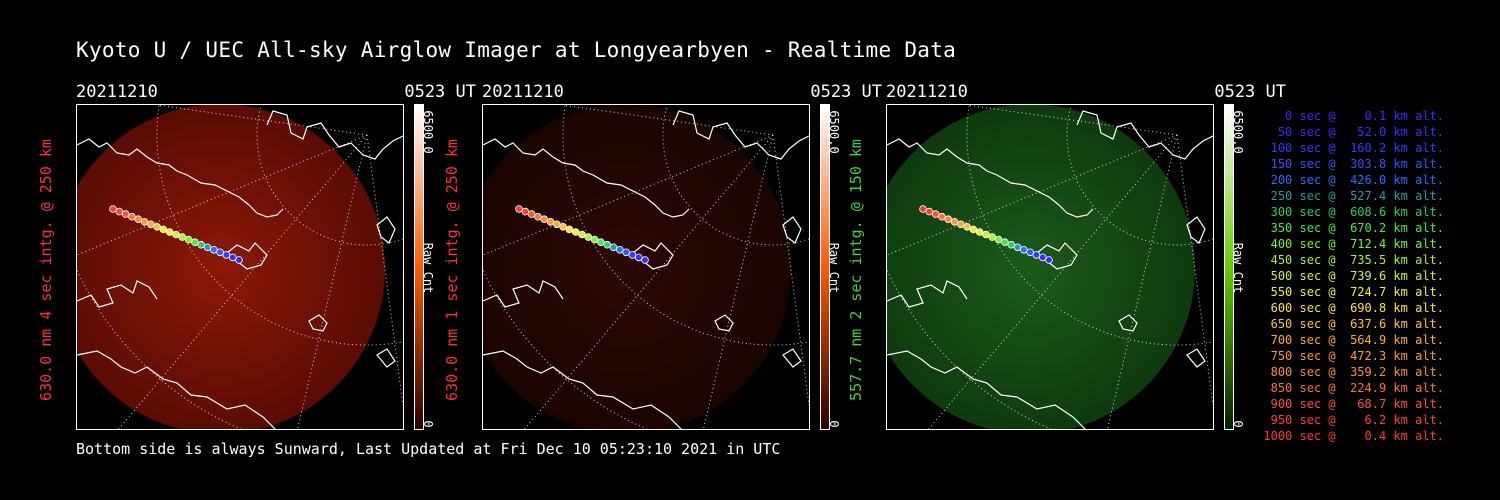  What do you see at coordinates (428, 268) in the screenshot?
I see `colorbar-unit-label-text: Raw Cnt` at bounding box center [428, 268].